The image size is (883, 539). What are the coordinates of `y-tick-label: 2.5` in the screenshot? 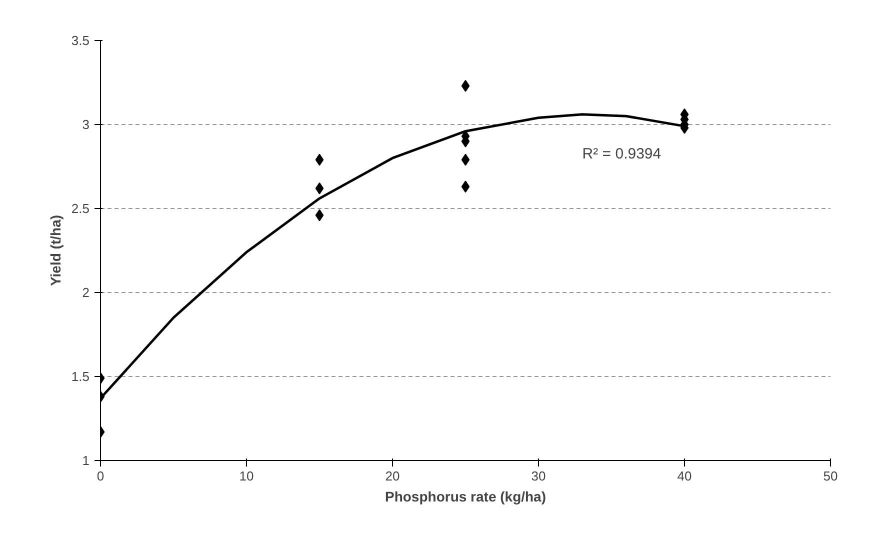 It's located at (80, 208).